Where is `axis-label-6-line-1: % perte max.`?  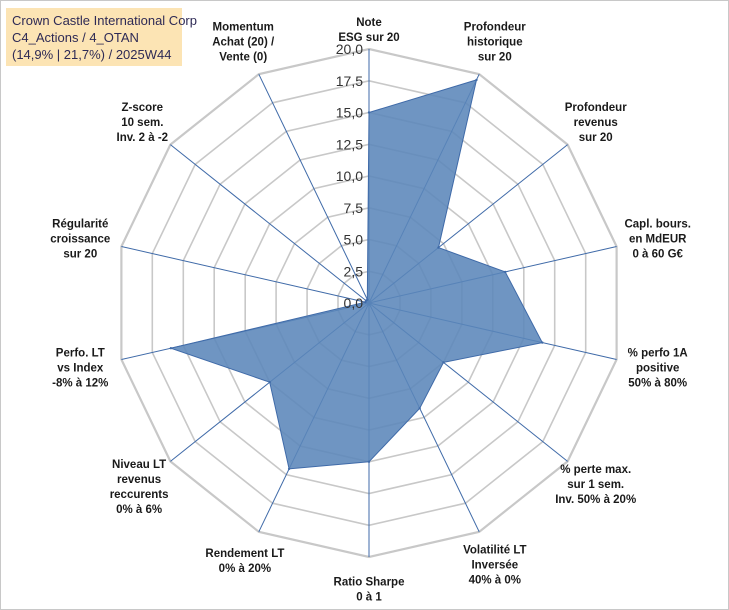 axis-label-6-line-1: % perte max. is located at coordinates (595, 470).